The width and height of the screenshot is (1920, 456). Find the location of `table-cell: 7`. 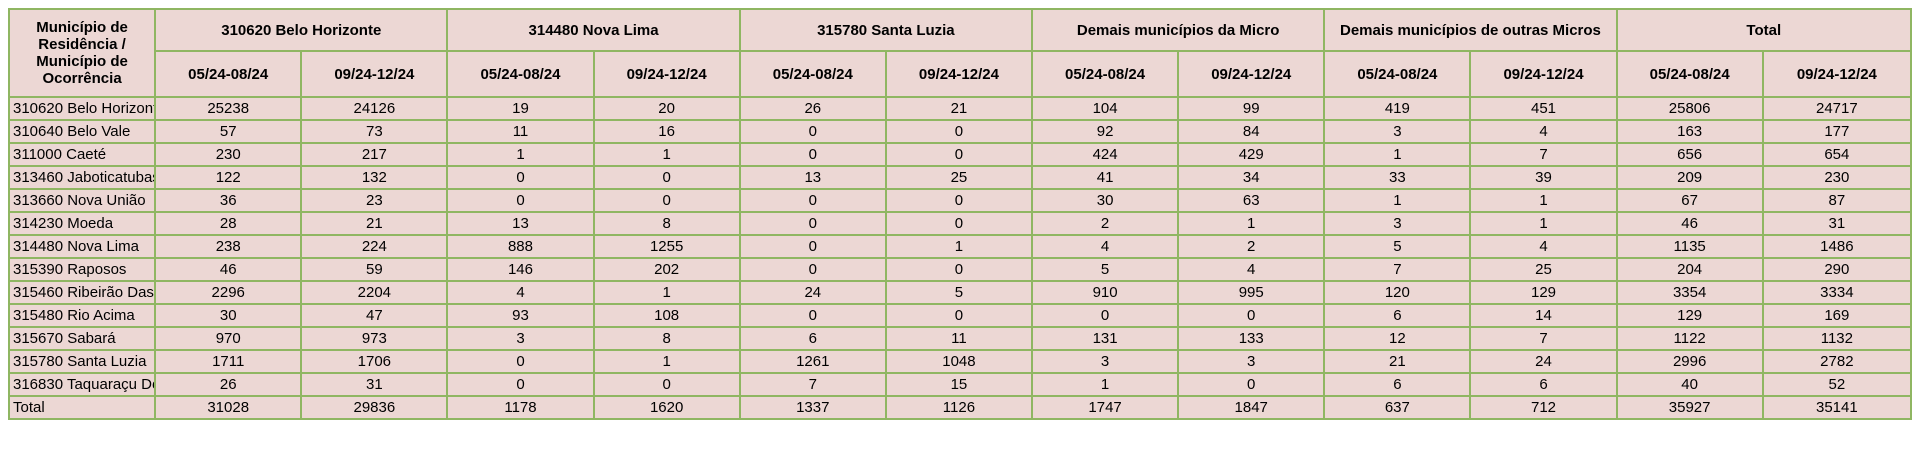

table-cell: 7 is located at coordinates (1543, 338).